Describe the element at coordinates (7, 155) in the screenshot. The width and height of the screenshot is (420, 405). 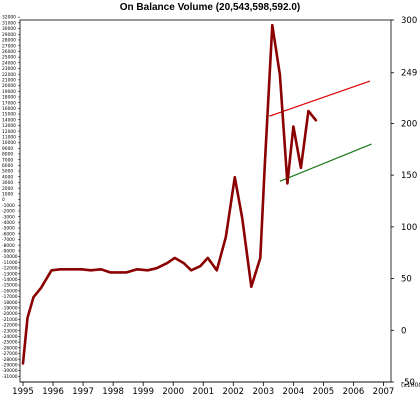
I see `left-tick-label: 8000` at that location.